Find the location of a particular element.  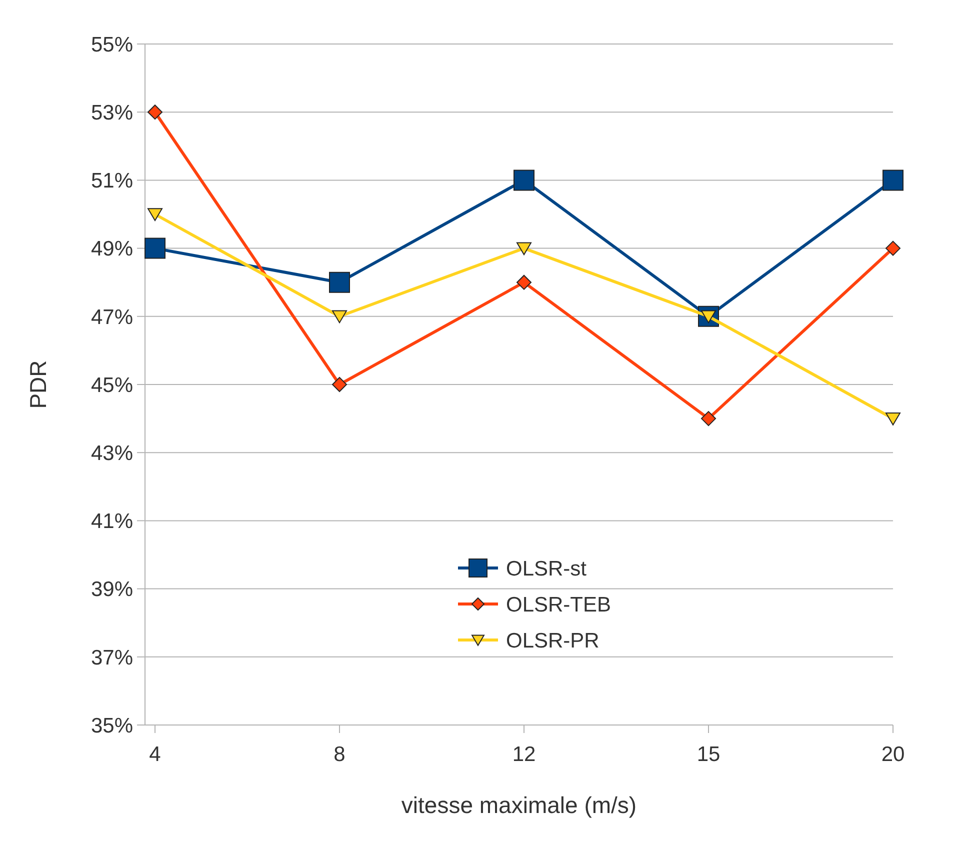

y-tick-label: 45% is located at coordinates (111, 385).